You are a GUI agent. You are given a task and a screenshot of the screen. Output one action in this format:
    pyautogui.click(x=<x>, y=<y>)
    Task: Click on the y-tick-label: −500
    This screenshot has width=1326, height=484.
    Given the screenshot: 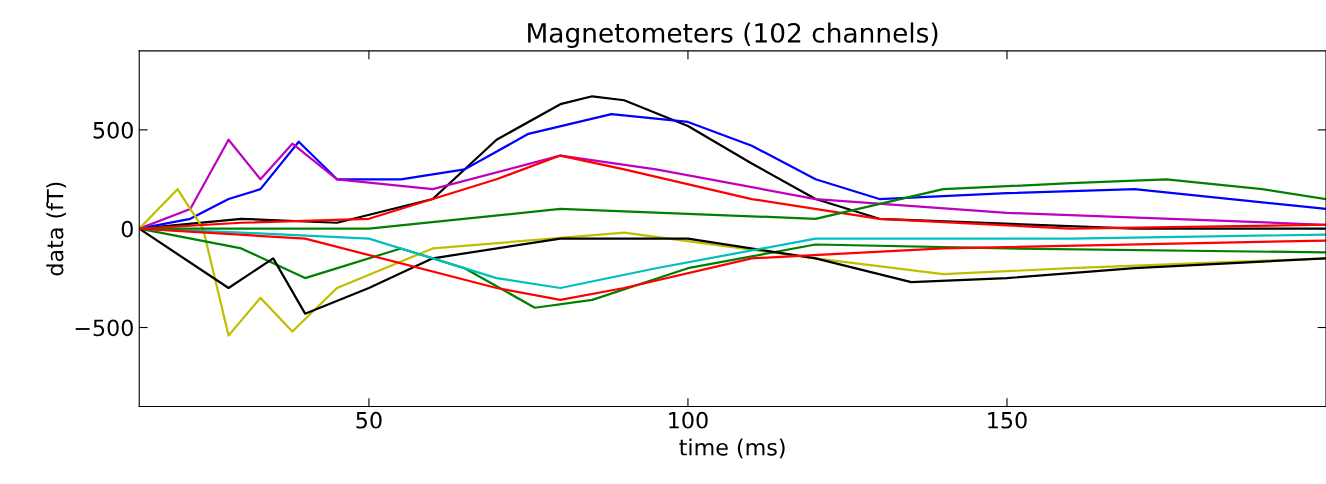 What is the action you would take?
    pyautogui.click(x=104, y=328)
    